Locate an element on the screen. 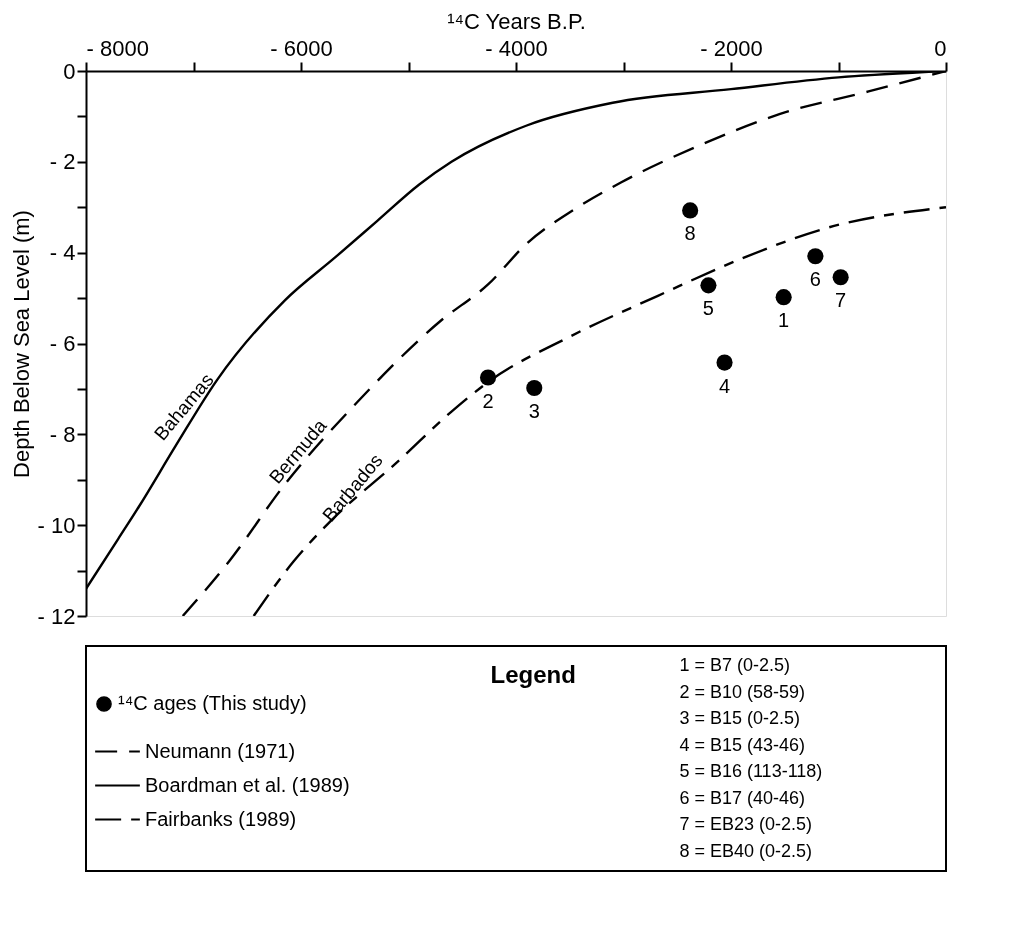 The width and height of the screenshot is (1025, 951). text: 3 = B15 (0-2.5) is located at coordinates (739, 718).